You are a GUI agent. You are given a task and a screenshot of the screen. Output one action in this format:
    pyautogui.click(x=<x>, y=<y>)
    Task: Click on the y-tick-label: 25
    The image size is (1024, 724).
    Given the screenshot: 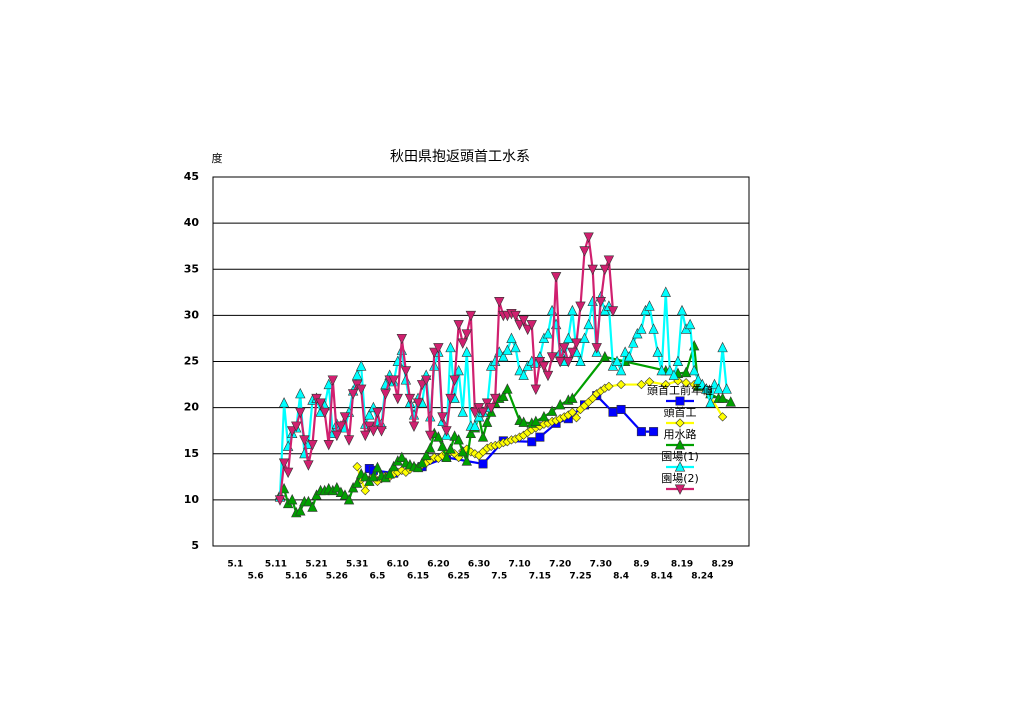 What is the action you would take?
    pyautogui.click(x=191, y=361)
    